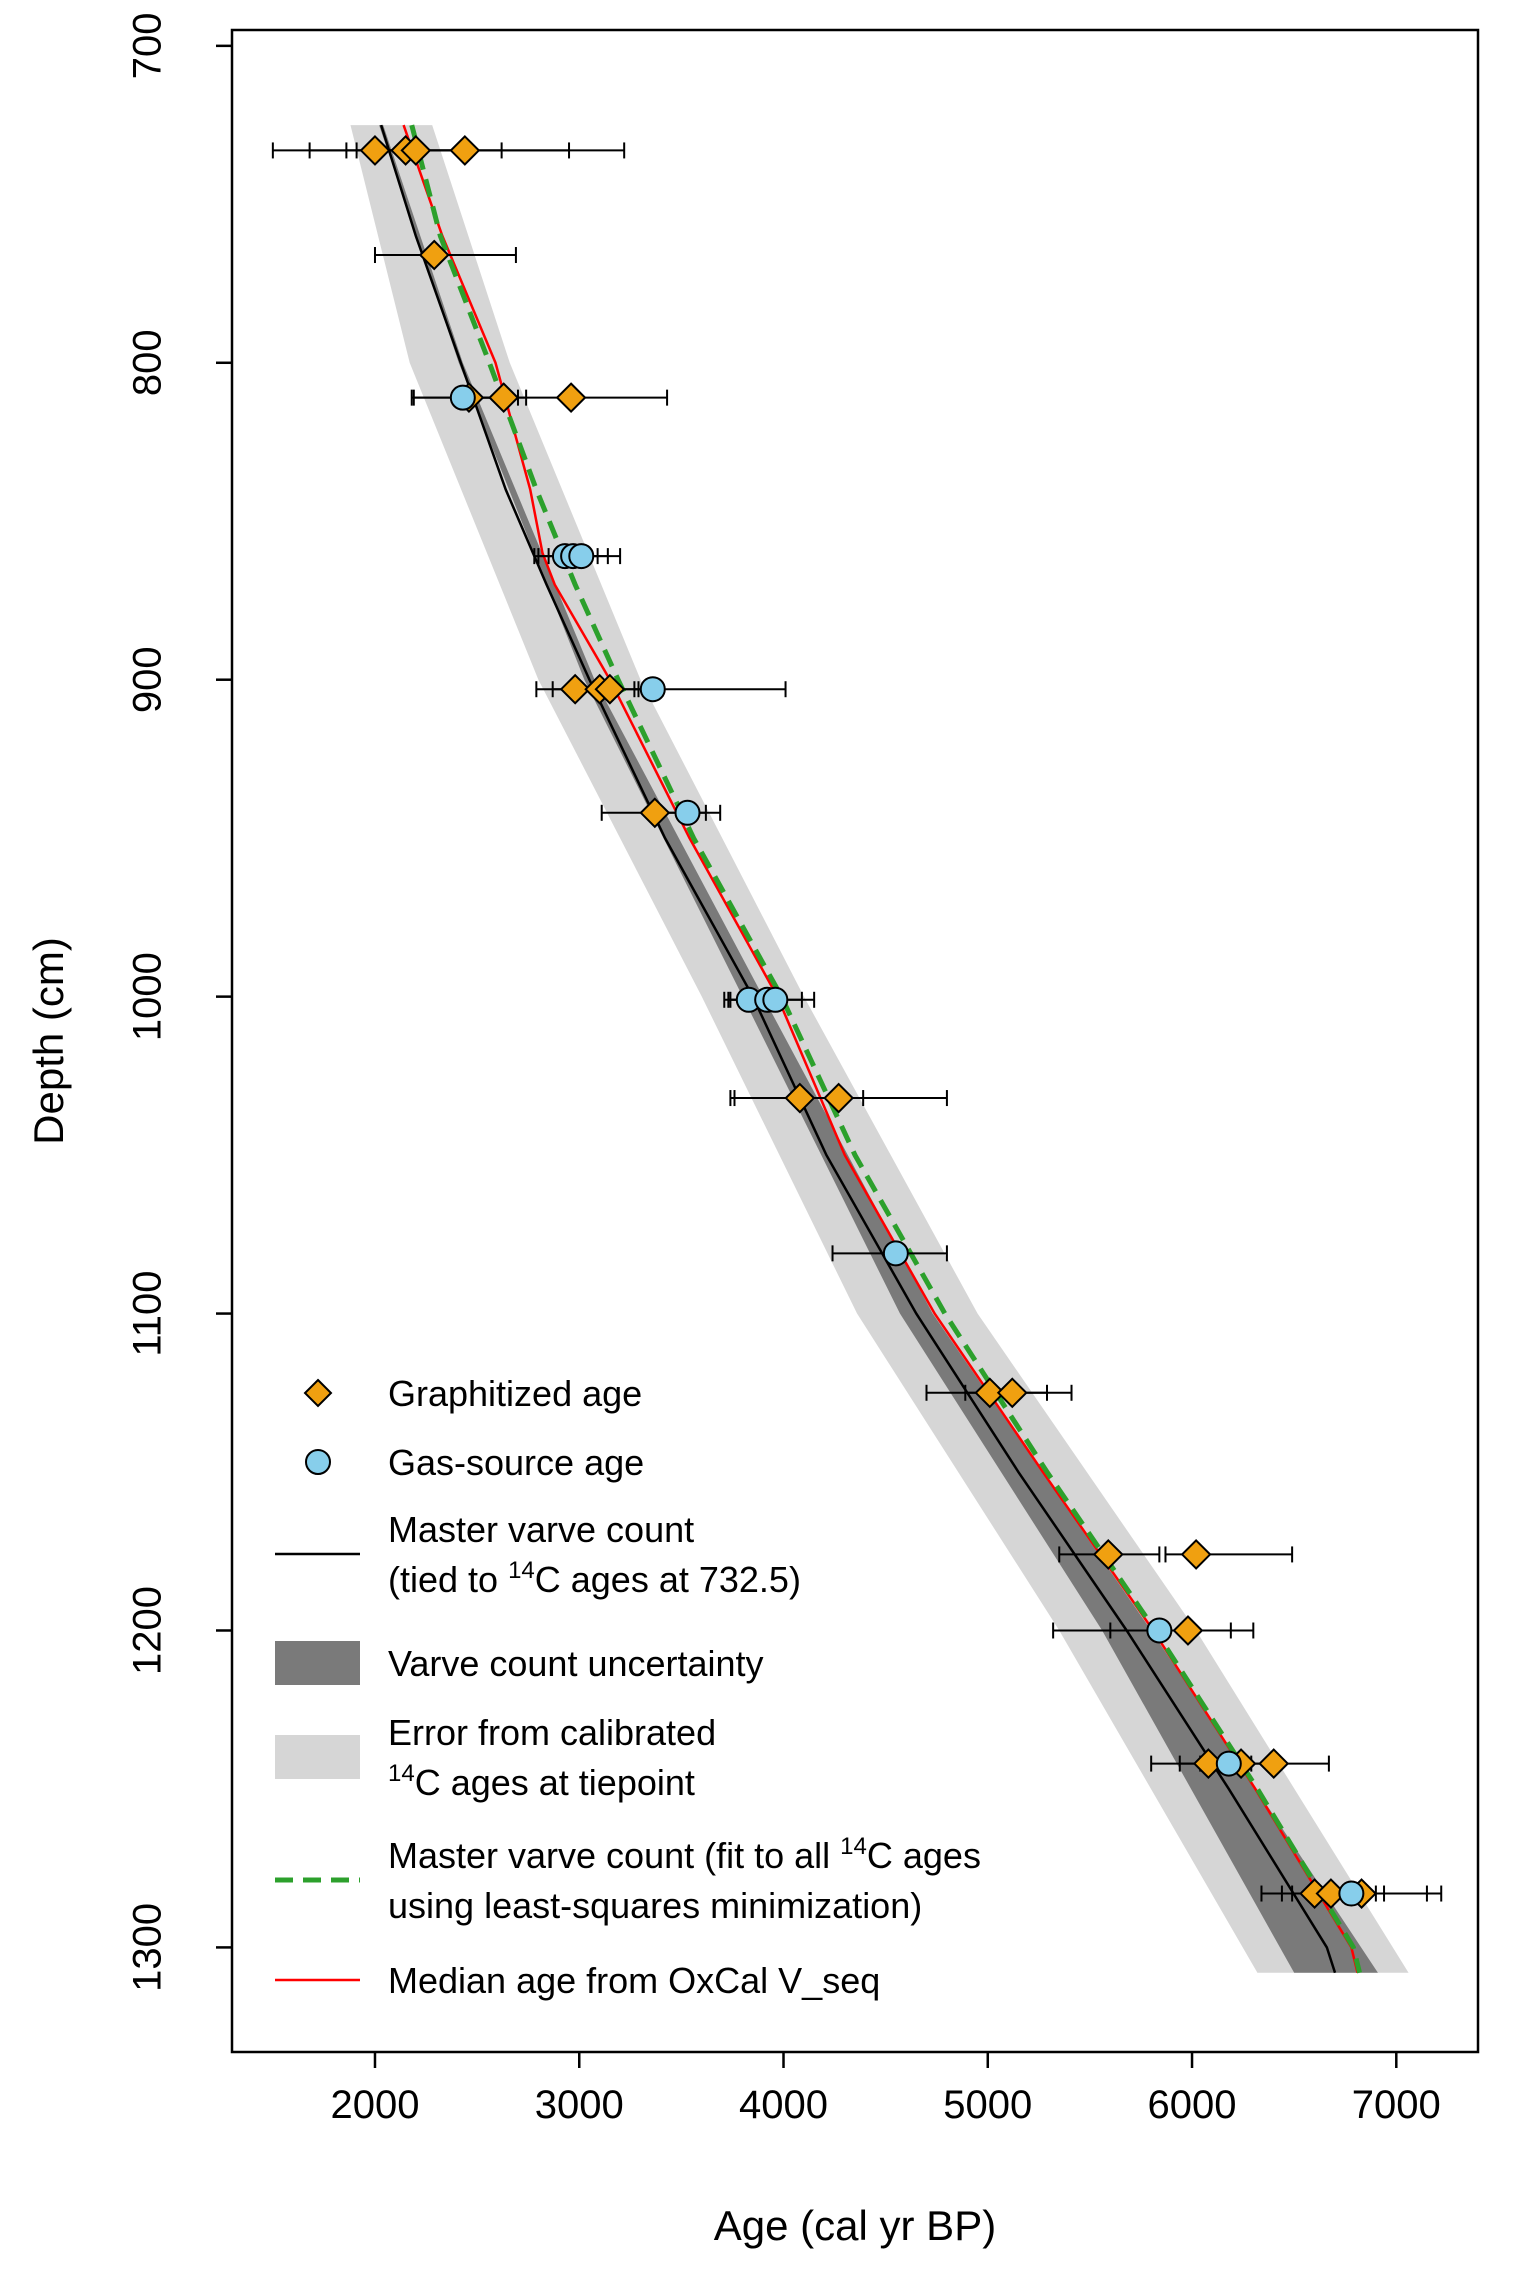  I want to click on legend-item-gas-source: Gas-source age, so click(474, 1462).